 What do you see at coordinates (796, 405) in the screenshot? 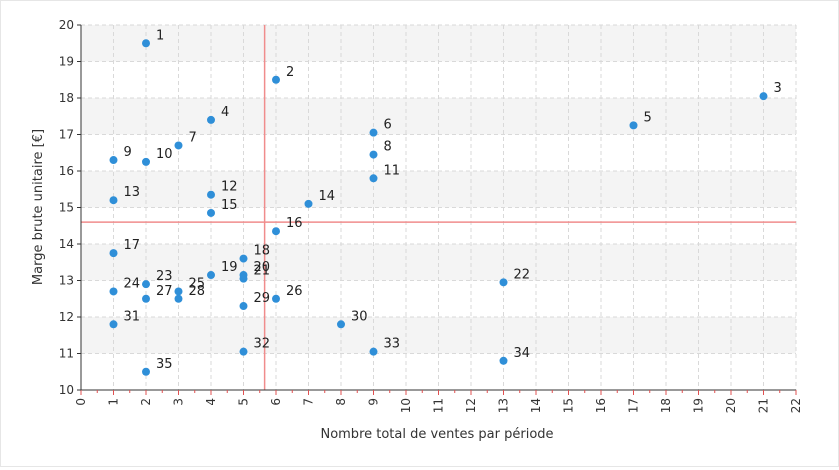
I see `x-tick-label: 22` at bounding box center [796, 405].